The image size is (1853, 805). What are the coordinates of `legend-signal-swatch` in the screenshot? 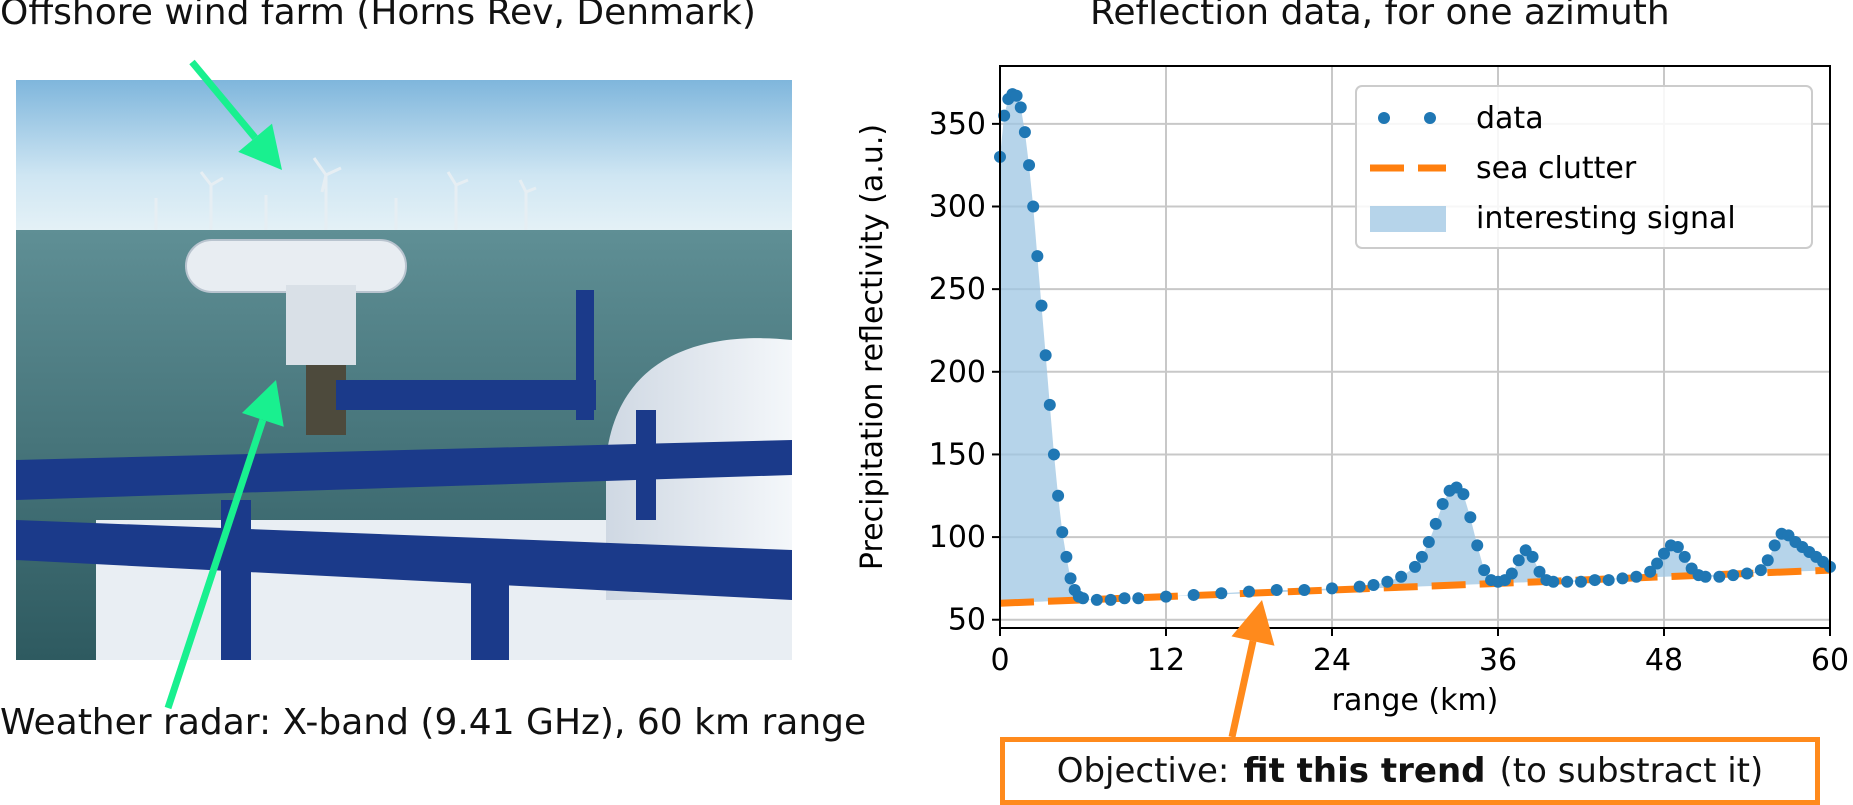 It's located at (1408, 219).